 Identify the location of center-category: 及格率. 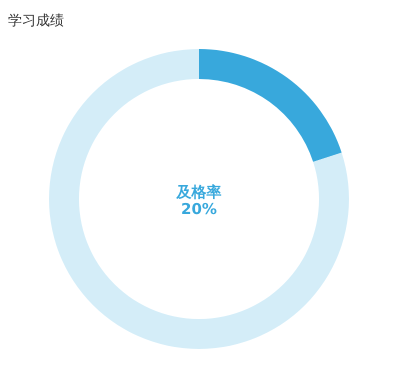
(199, 192).